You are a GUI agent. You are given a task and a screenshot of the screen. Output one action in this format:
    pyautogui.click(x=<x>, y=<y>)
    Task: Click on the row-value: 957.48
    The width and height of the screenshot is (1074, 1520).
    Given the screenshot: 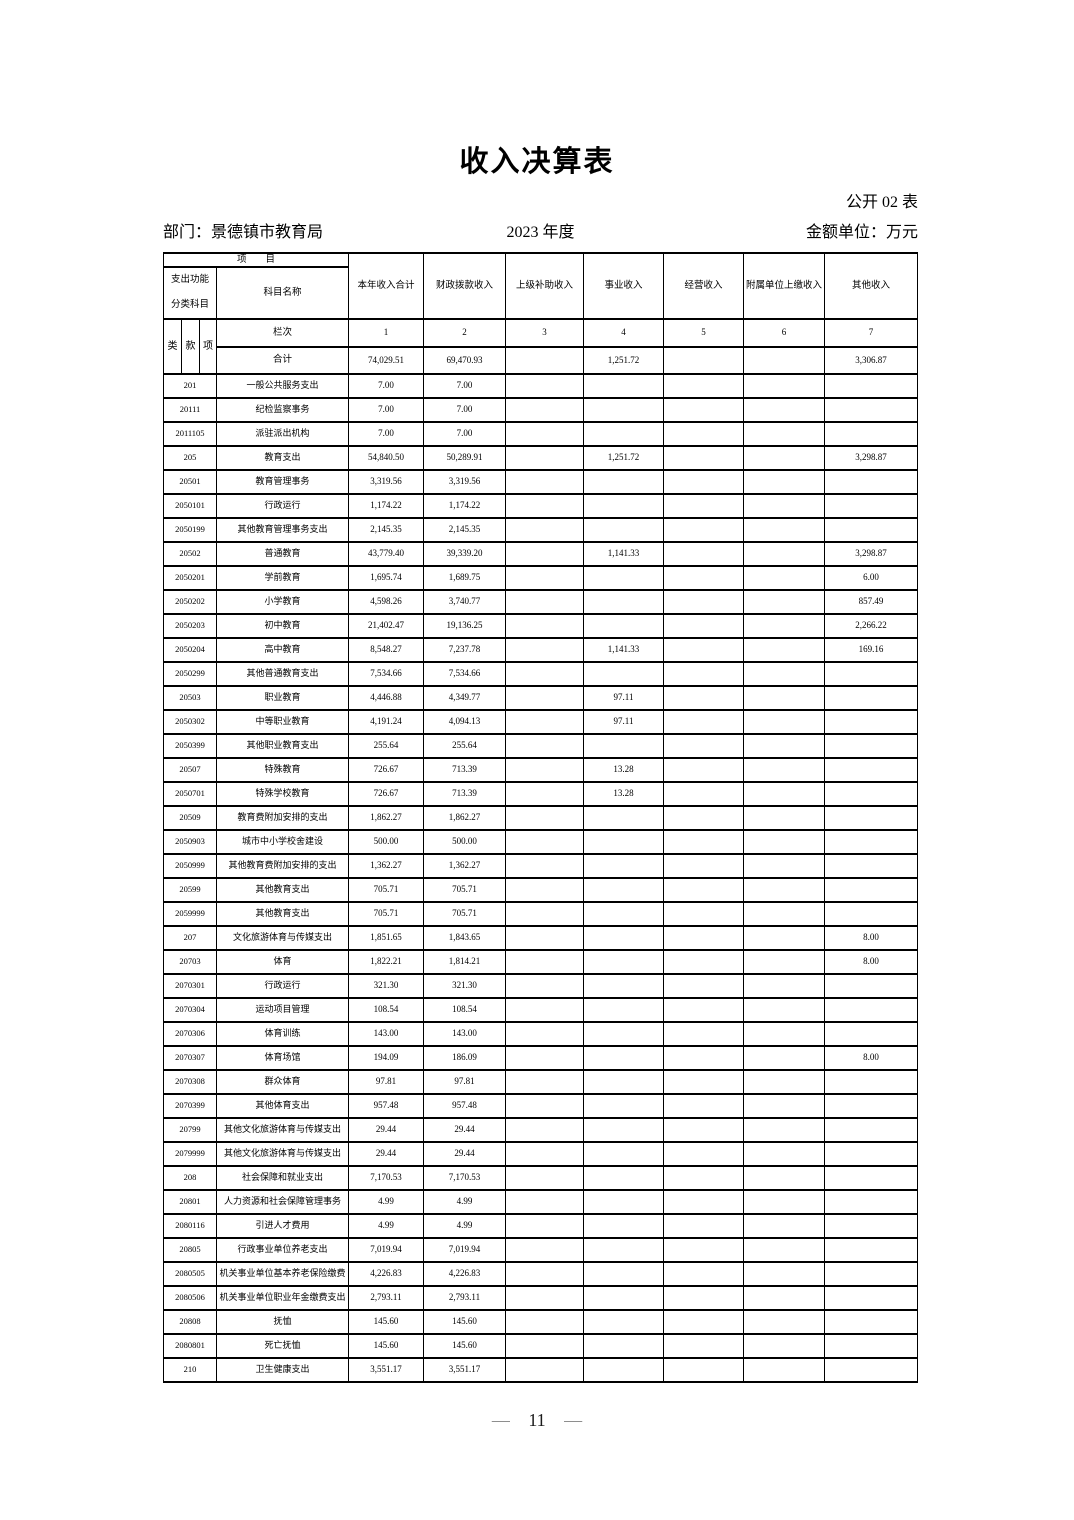 What is the action you would take?
    pyautogui.click(x=386, y=1106)
    